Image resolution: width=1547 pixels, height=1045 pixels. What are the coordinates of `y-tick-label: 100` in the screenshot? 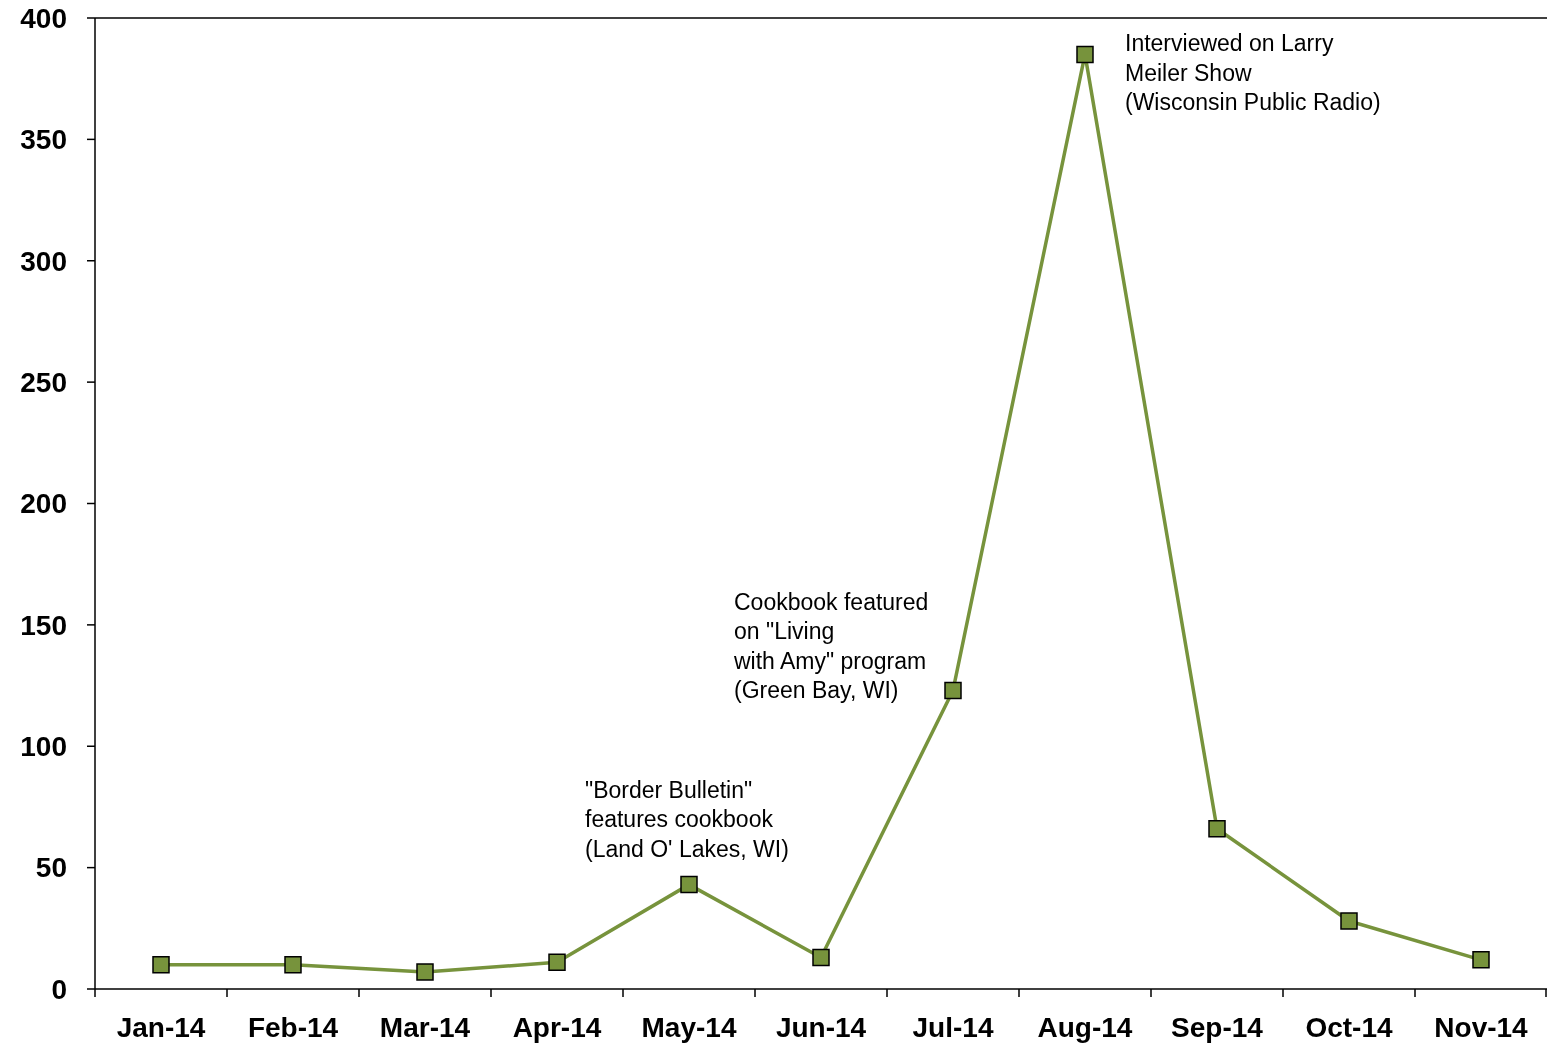 It's located at (43, 747).